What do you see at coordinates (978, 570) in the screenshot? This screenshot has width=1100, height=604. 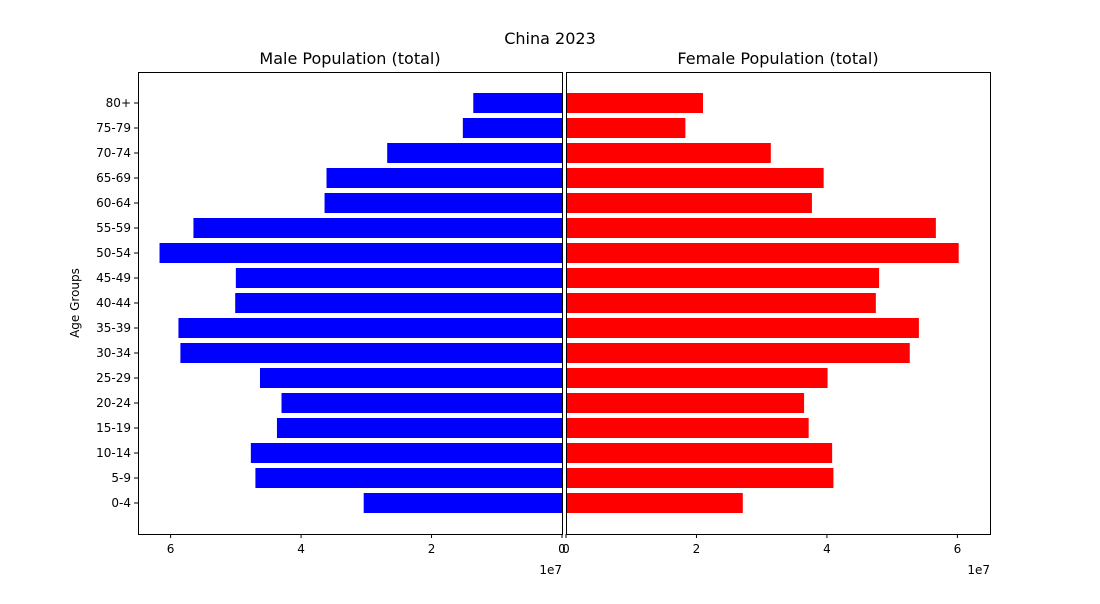 I see `female-x-offset-label: 1e7` at bounding box center [978, 570].